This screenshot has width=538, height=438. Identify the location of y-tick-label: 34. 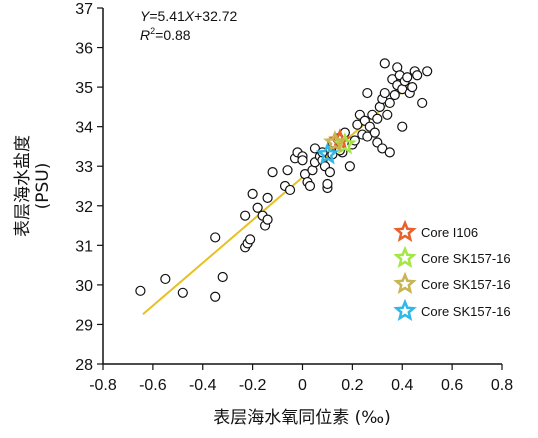
(84, 128).